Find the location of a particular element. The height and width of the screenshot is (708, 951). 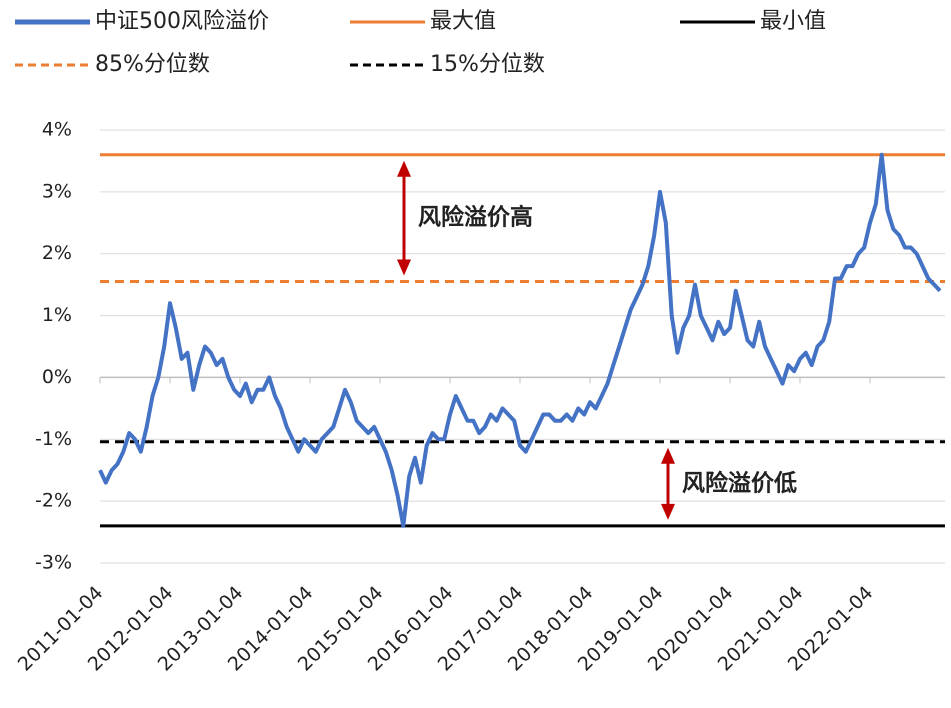

legend-label: 中证500风险溢价 is located at coordinates (182, 21).